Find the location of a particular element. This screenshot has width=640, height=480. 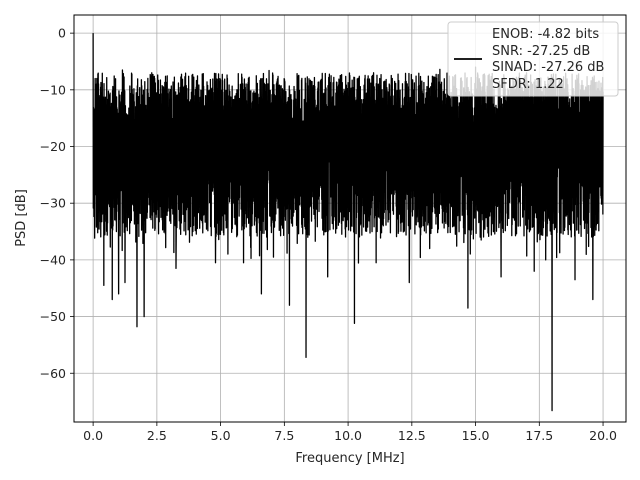

x-axis-label: Frequency [MHz] is located at coordinates (349, 458).